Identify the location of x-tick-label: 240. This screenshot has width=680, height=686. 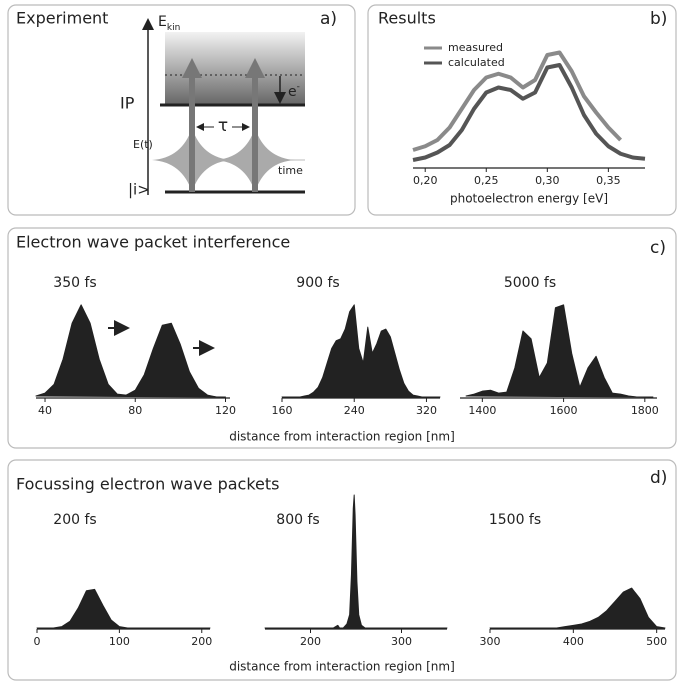
(354, 410).